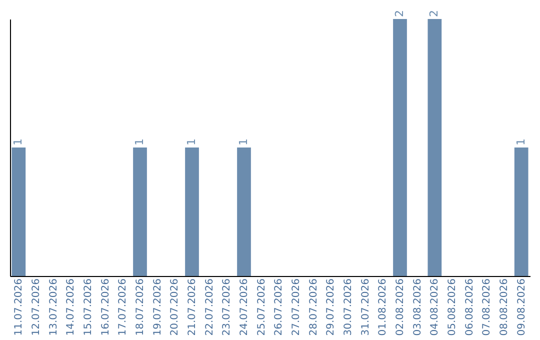  What do you see at coordinates (435, 307) in the screenshot?
I see `x-tick-label: 04.08.2026` at bounding box center [435, 307].